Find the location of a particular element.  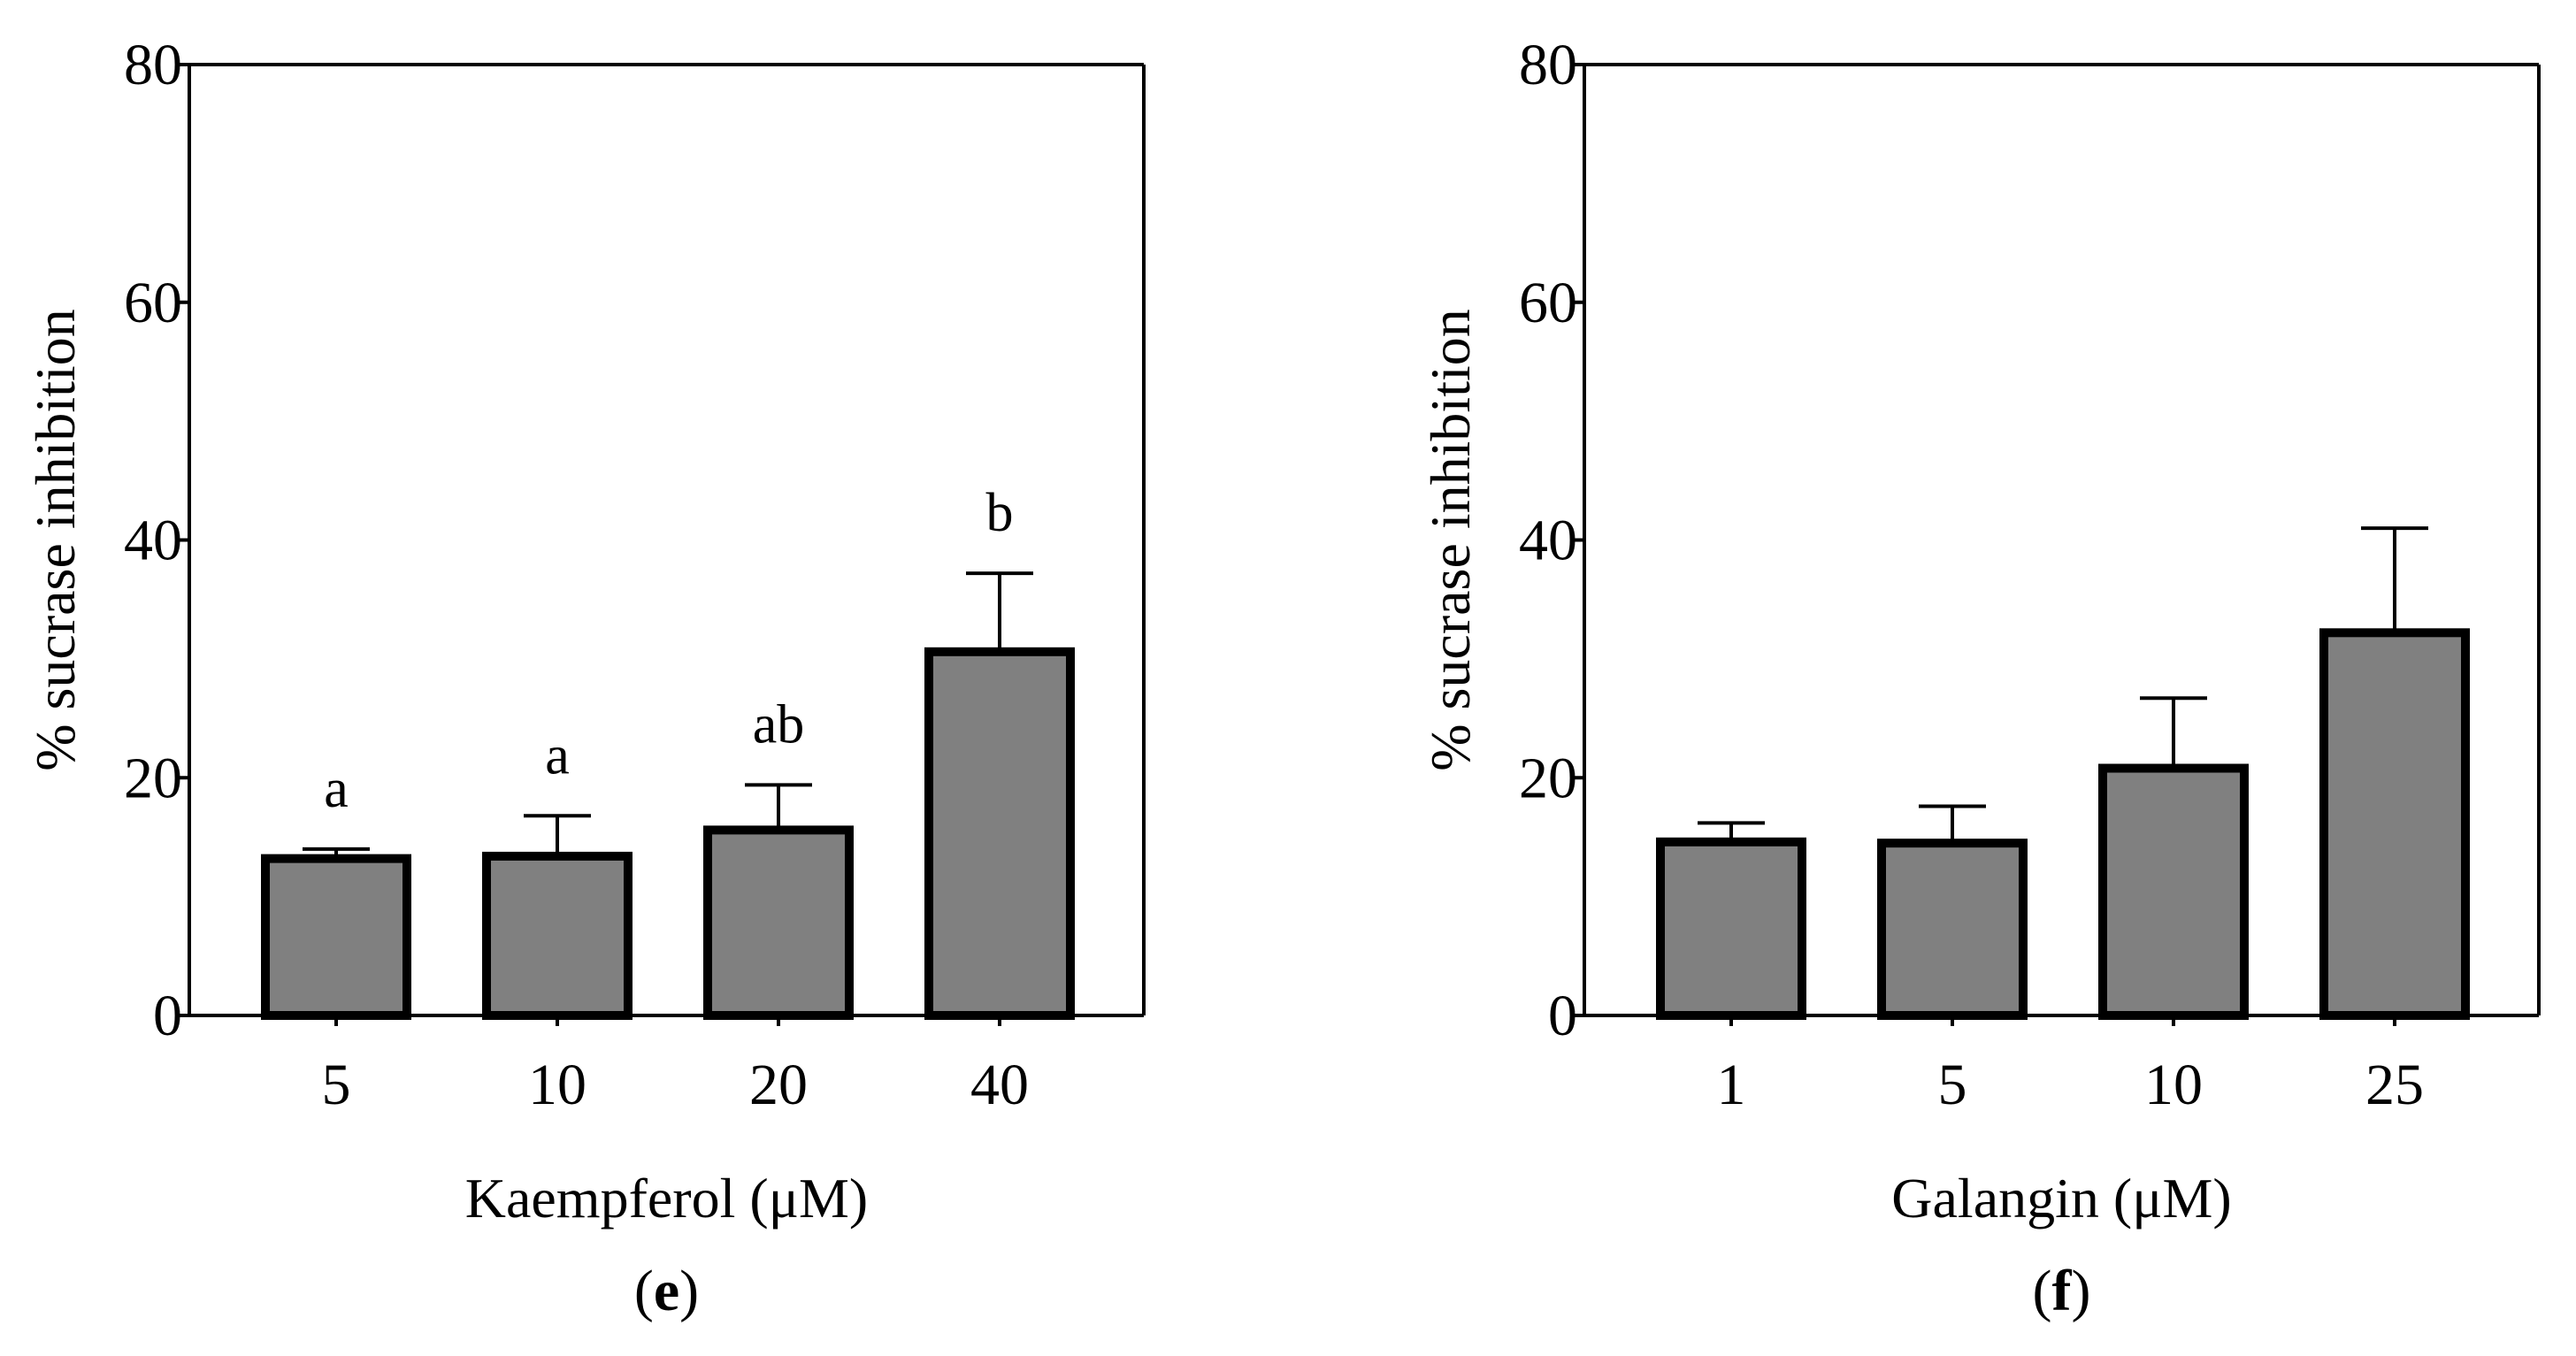

panel-label: (f) is located at coordinates (2062, 1291).